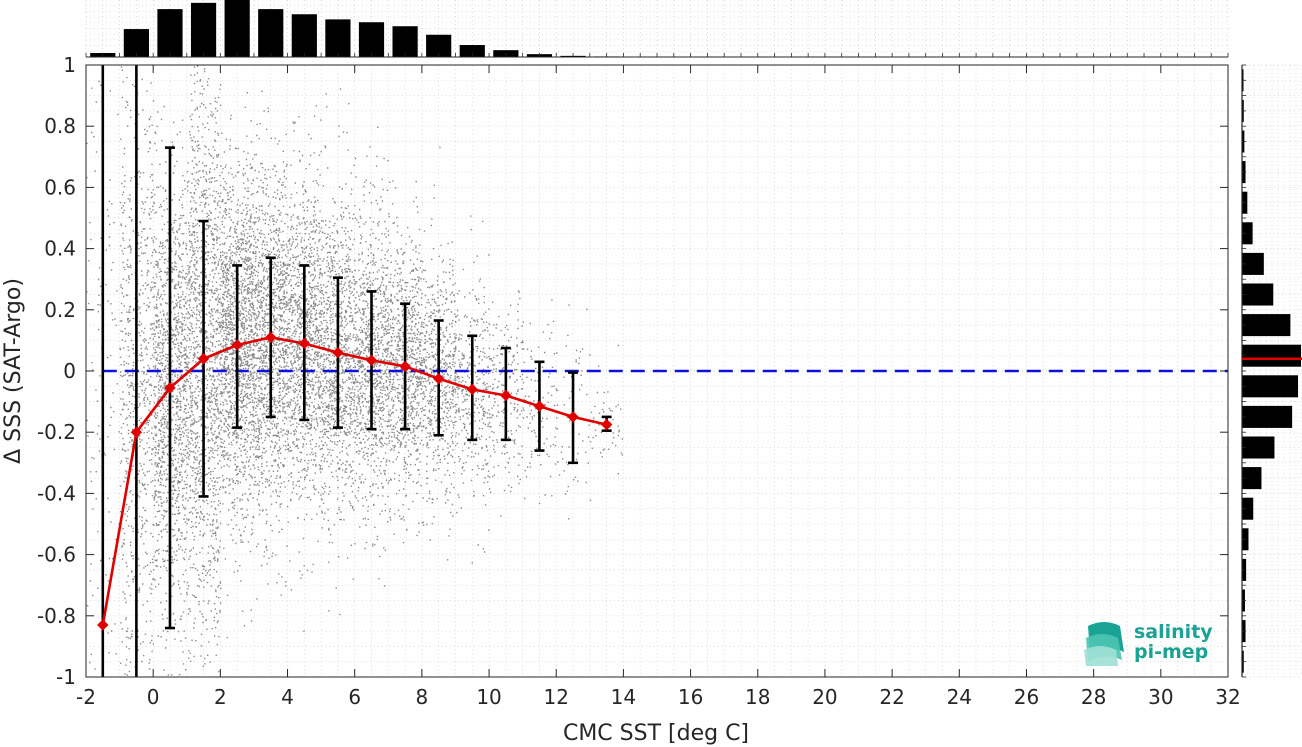 This screenshot has height=747, width=1302. I want to click on x-tick-label: 4, so click(287, 697).